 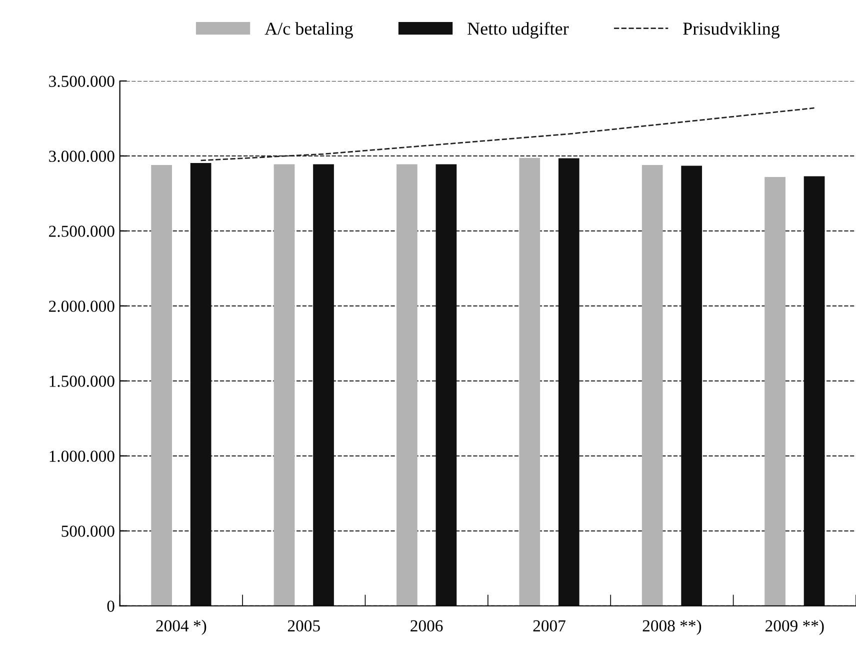 What do you see at coordinates (795, 627) in the screenshot?
I see `x-tick-label: 2009 **)` at bounding box center [795, 627].